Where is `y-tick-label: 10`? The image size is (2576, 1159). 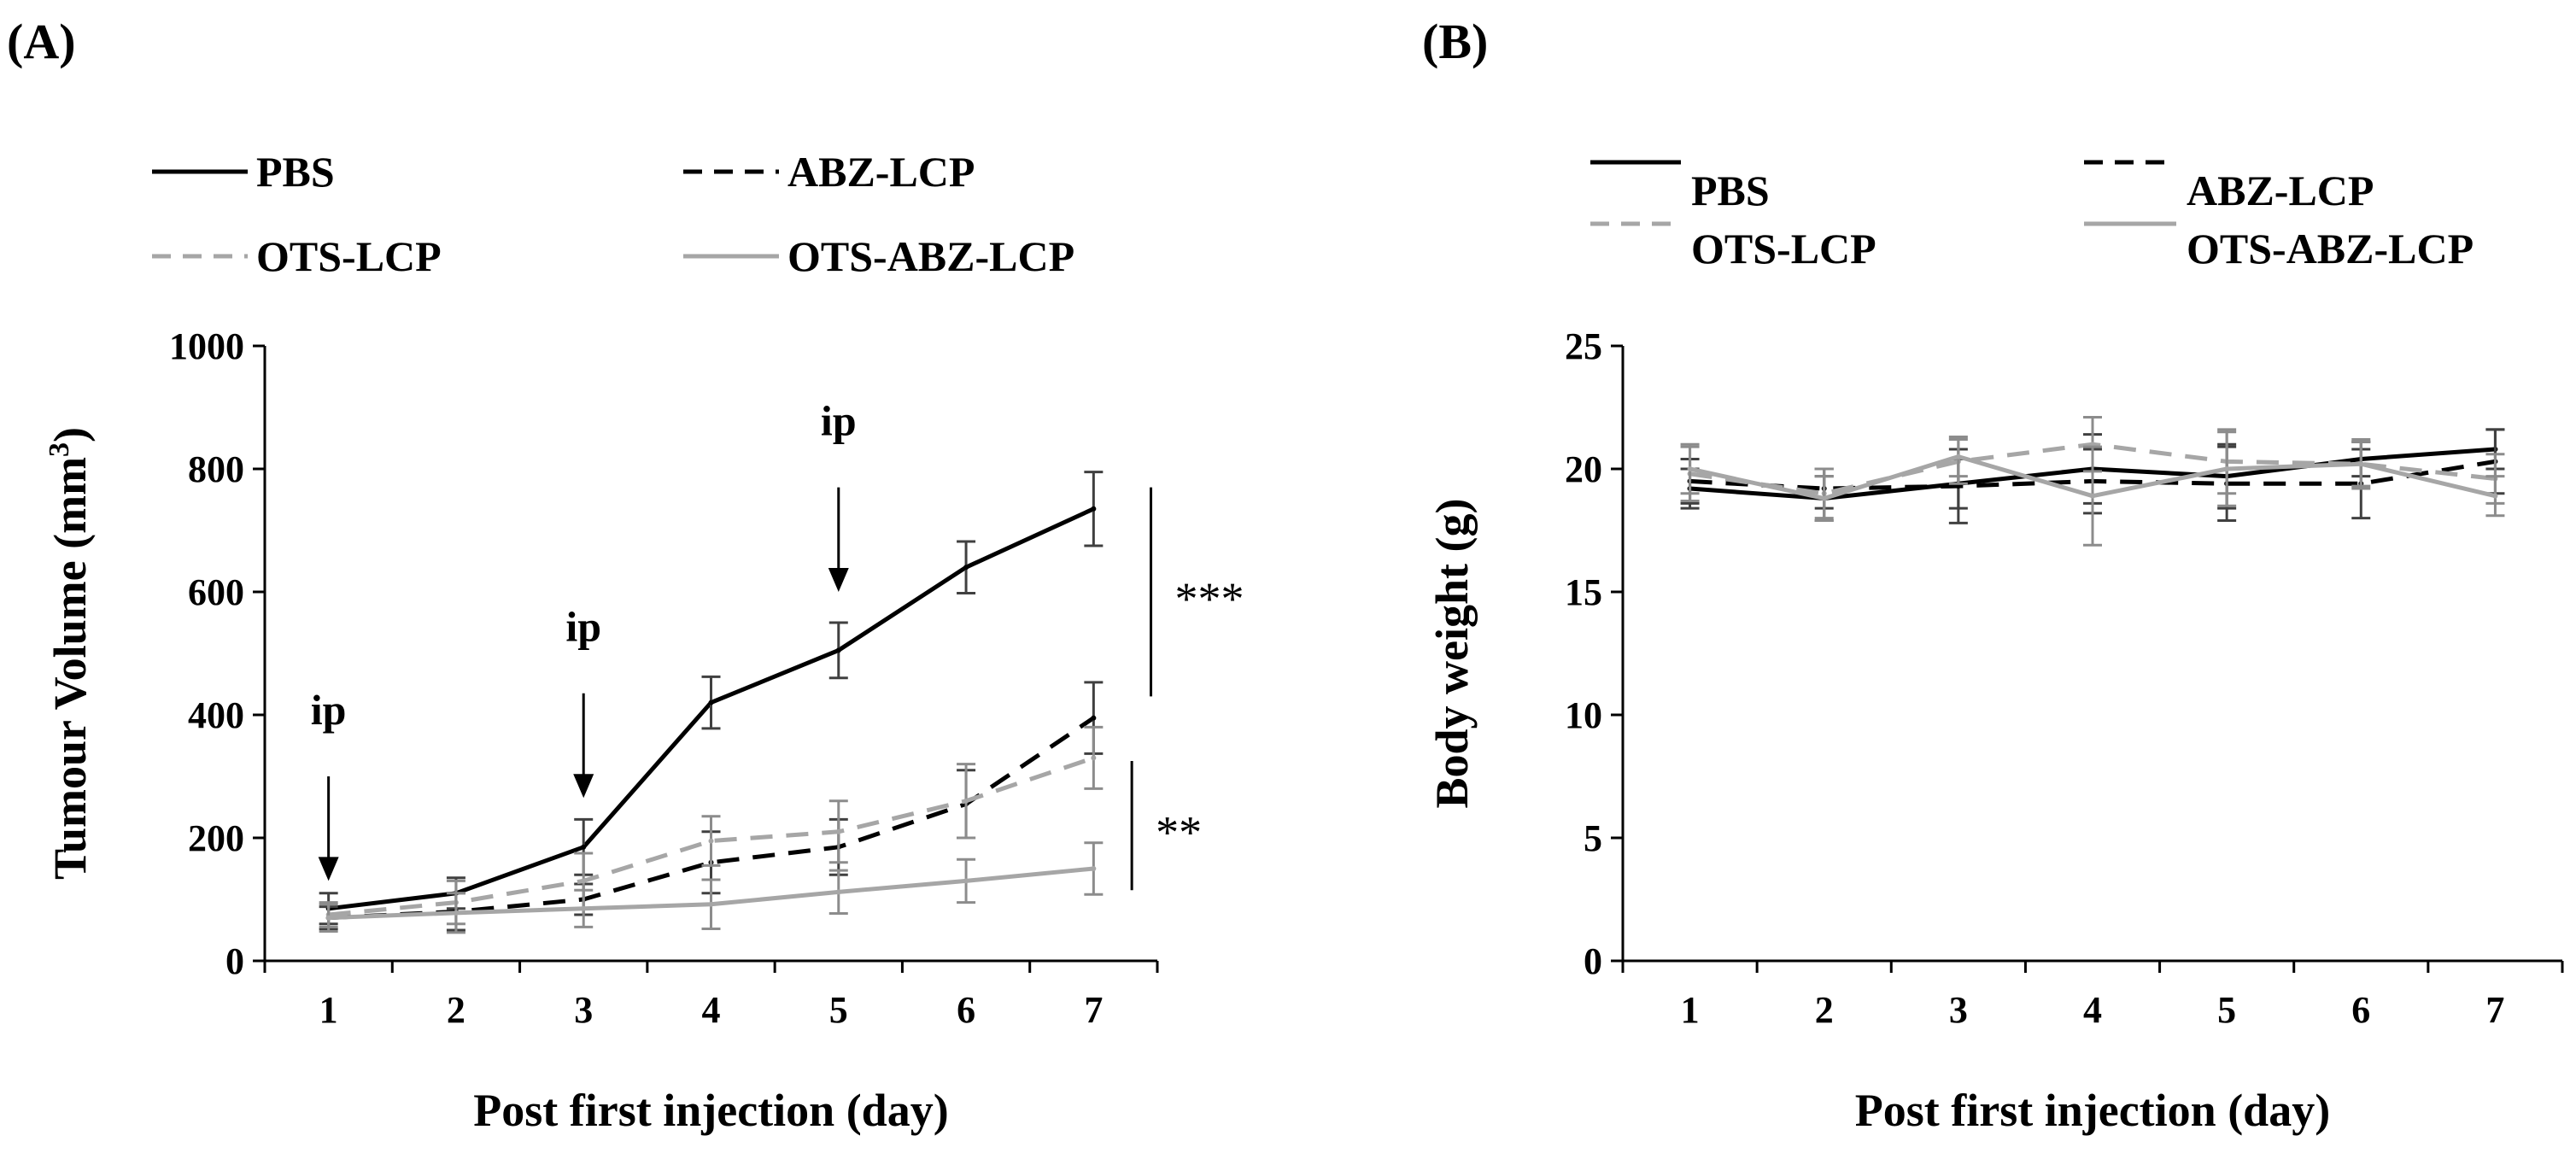 y-tick-label: 10 is located at coordinates (1583, 715).